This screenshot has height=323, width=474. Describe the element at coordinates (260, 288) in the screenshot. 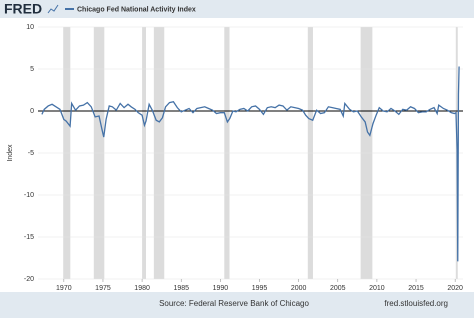

I see `x-tick-label: 1995` at that location.